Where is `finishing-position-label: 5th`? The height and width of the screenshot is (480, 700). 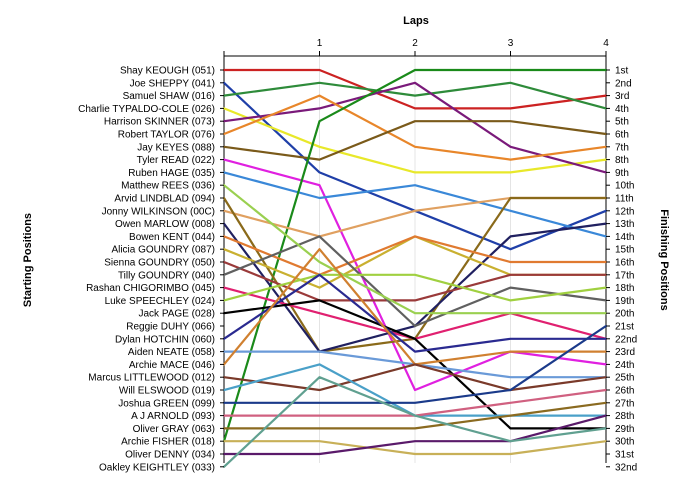 finishing-position-label: 5th is located at coordinates (622, 122).